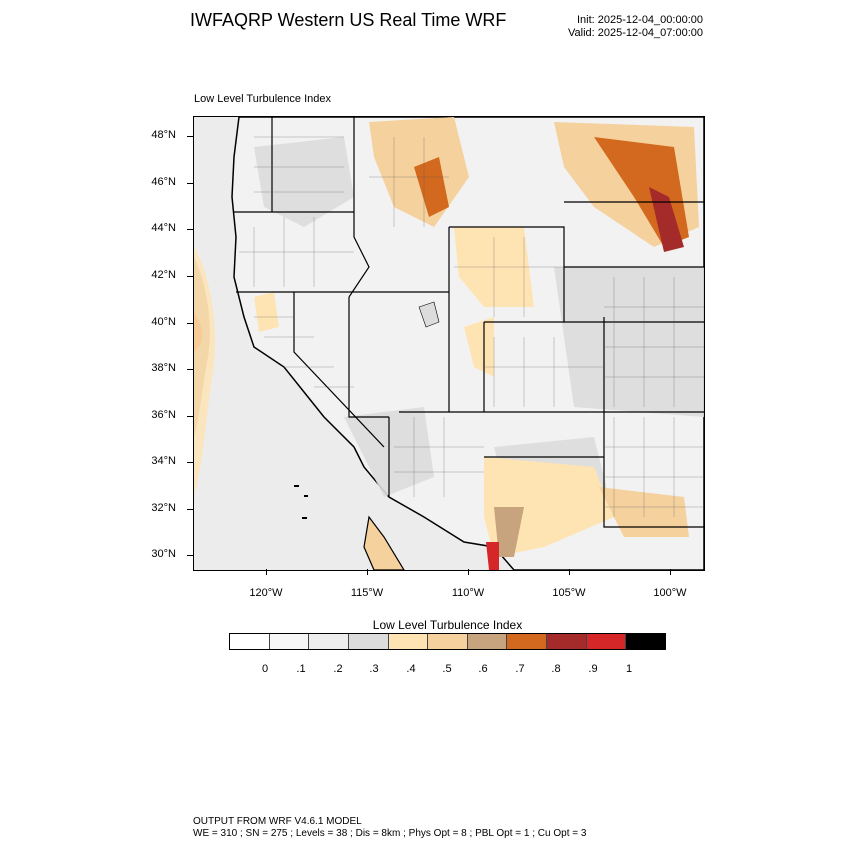 This screenshot has width=850, height=850. Describe the element at coordinates (635, 33) in the screenshot. I see `valid-time: Valid: 2025-12-04_07:00:00` at that location.